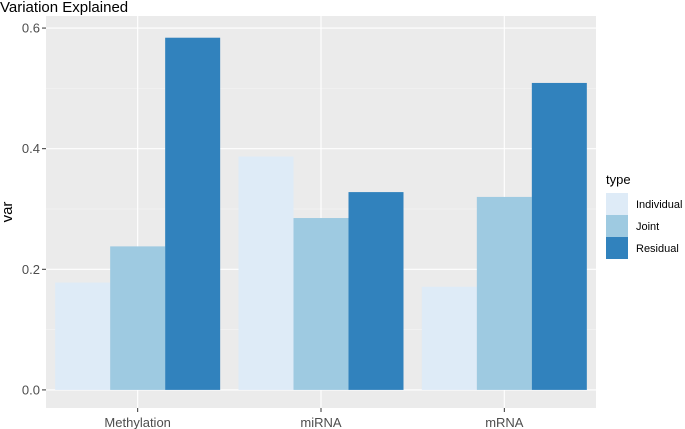 The height and width of the screenshot is (429, 685). Describe the element at coordinates (559, 236) in the screenshot. I see `bar-residual-mrna` at that location.